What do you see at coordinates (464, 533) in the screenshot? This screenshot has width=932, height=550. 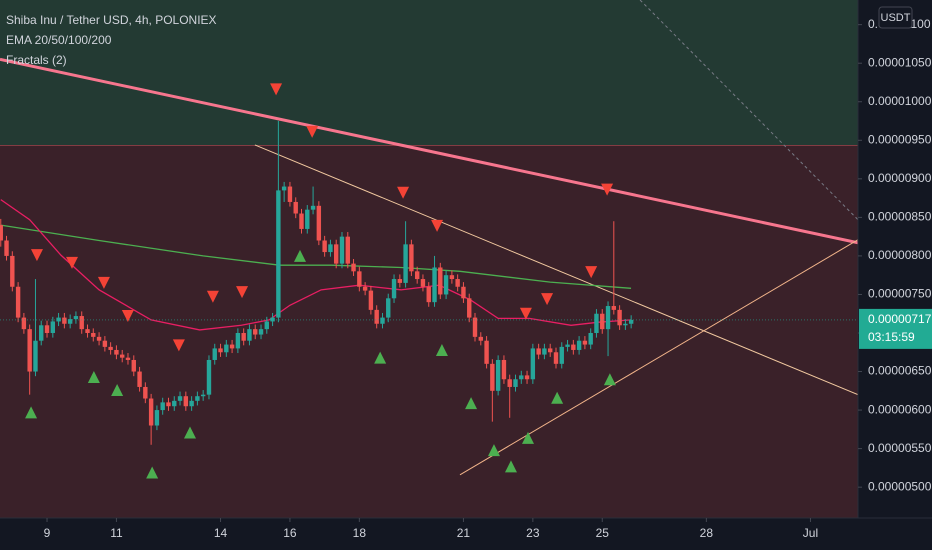 I see `x-tick-label: 21` at bounding box center [464, 533].